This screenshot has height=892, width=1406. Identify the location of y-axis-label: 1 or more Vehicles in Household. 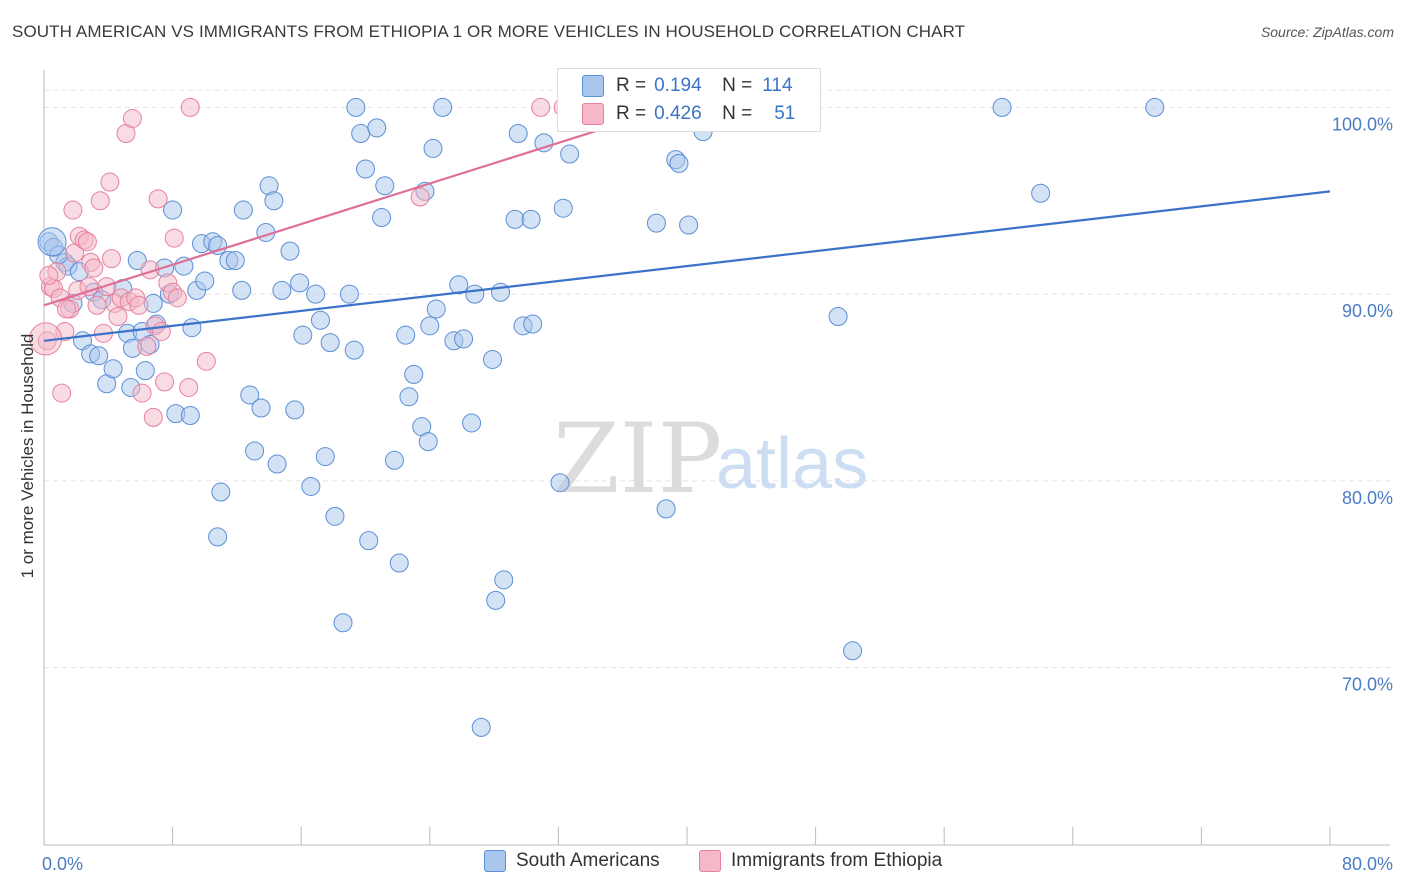
(27, 456).